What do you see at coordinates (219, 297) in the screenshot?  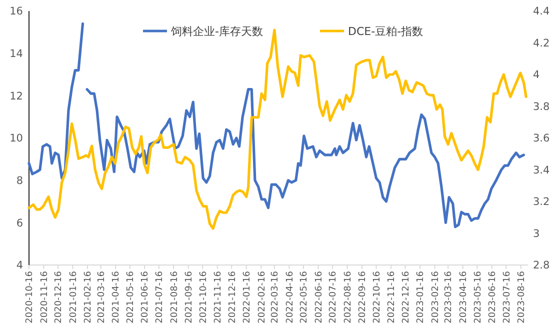 I see `x-tick-label: 2021-11-16` at bounding box center [219, 297].